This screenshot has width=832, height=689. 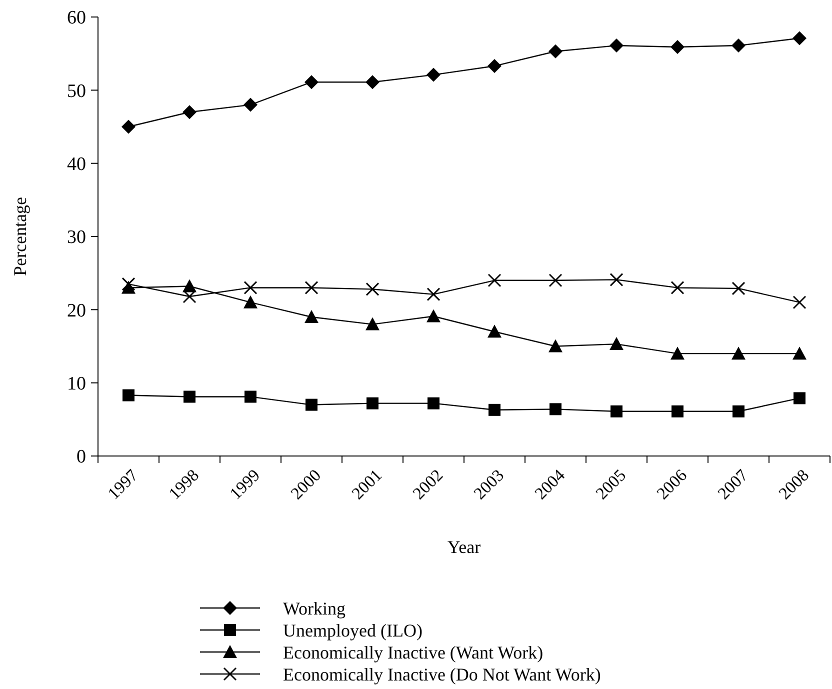 I want to click on y-tick-label: 30, so click(x=76, y=237).